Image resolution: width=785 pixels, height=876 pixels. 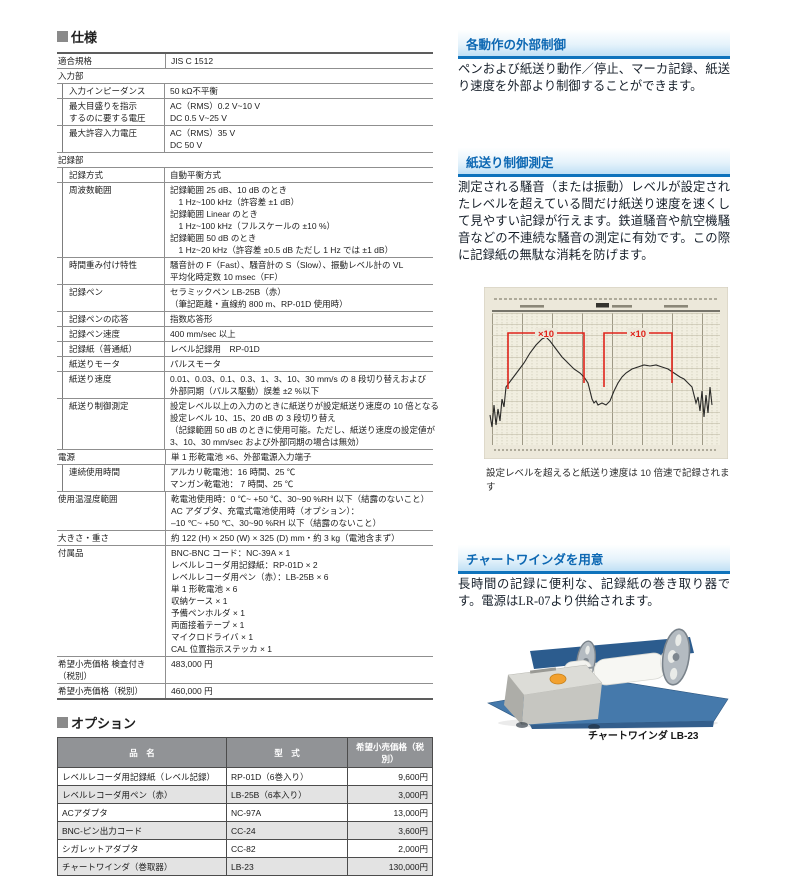 I want to click on spec-label: 入力部, so click(x=71, y=76).